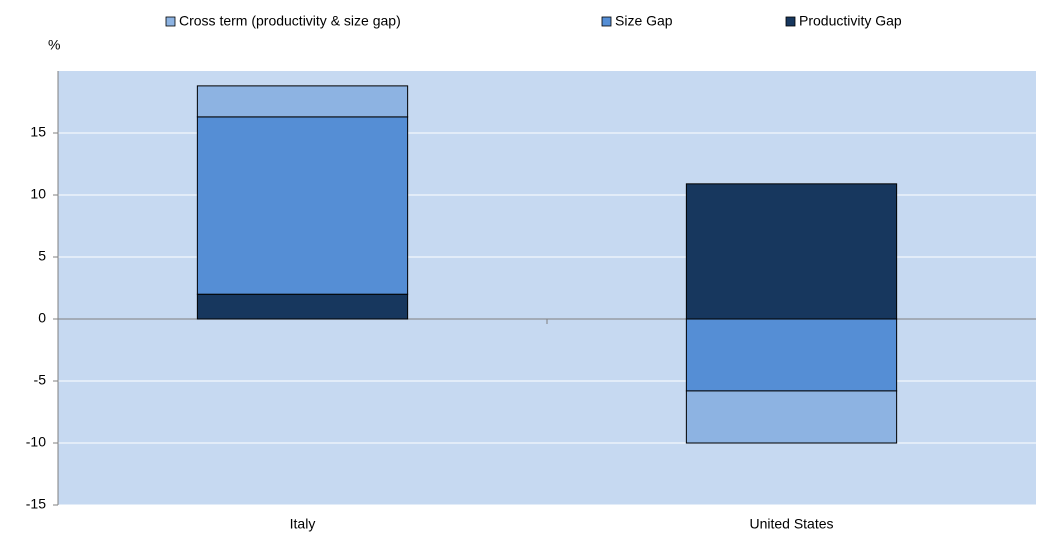 Image resolution: width=1038 pixels, height=536 pixels. Describe the element at coordinates (644, 21) in the screenshot. I see `legend-label: Size Gap` at that location.